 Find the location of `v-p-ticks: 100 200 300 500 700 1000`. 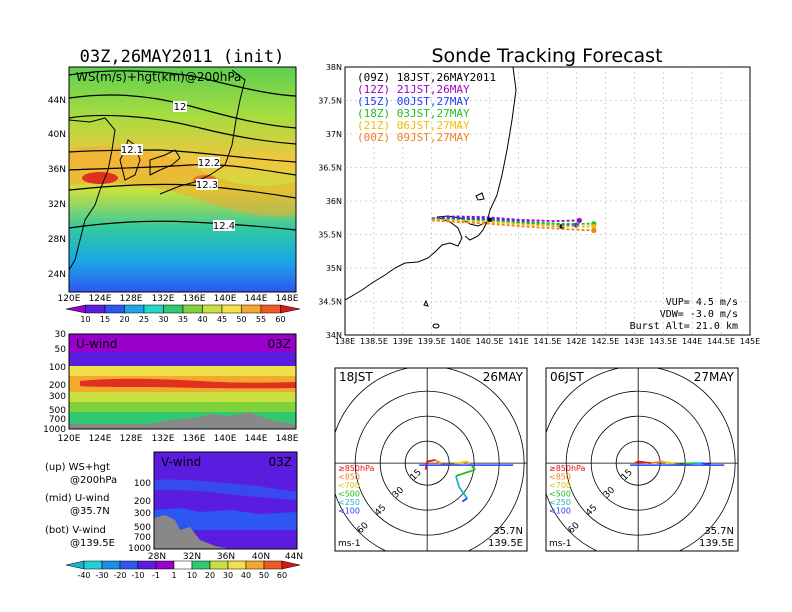

v-p-ticks: 100 200 300 500 700 1000 is located at coordinates (139, 516).